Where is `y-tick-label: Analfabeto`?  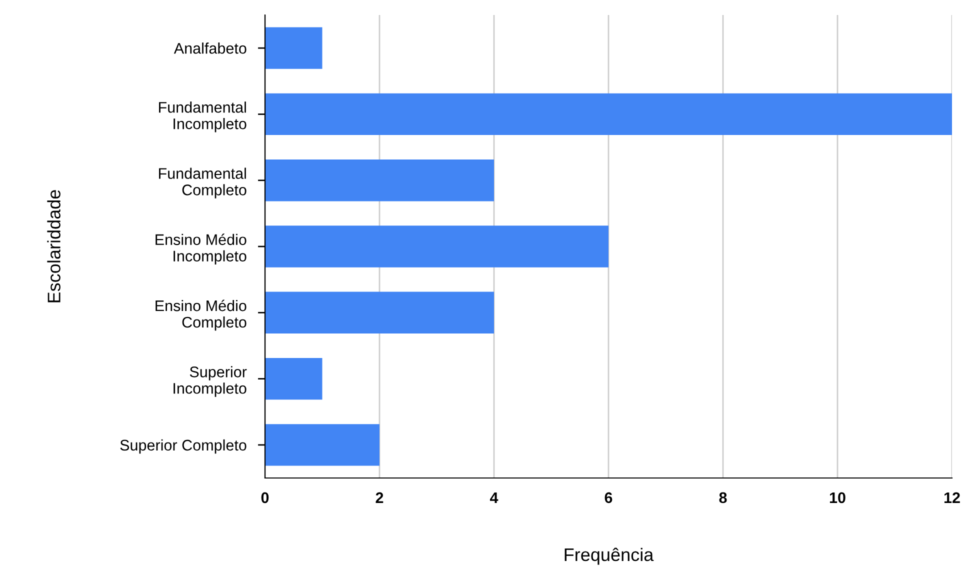 y-tick-label: Analfabeto is located at coordinates (210, 48).